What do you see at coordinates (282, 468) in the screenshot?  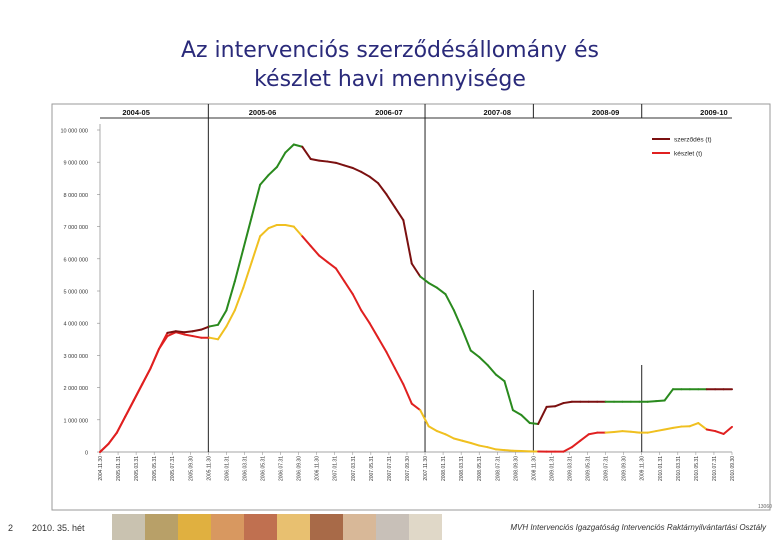 I see `x-tick-label: 2006.07.31` at bounding box center [282, 468].